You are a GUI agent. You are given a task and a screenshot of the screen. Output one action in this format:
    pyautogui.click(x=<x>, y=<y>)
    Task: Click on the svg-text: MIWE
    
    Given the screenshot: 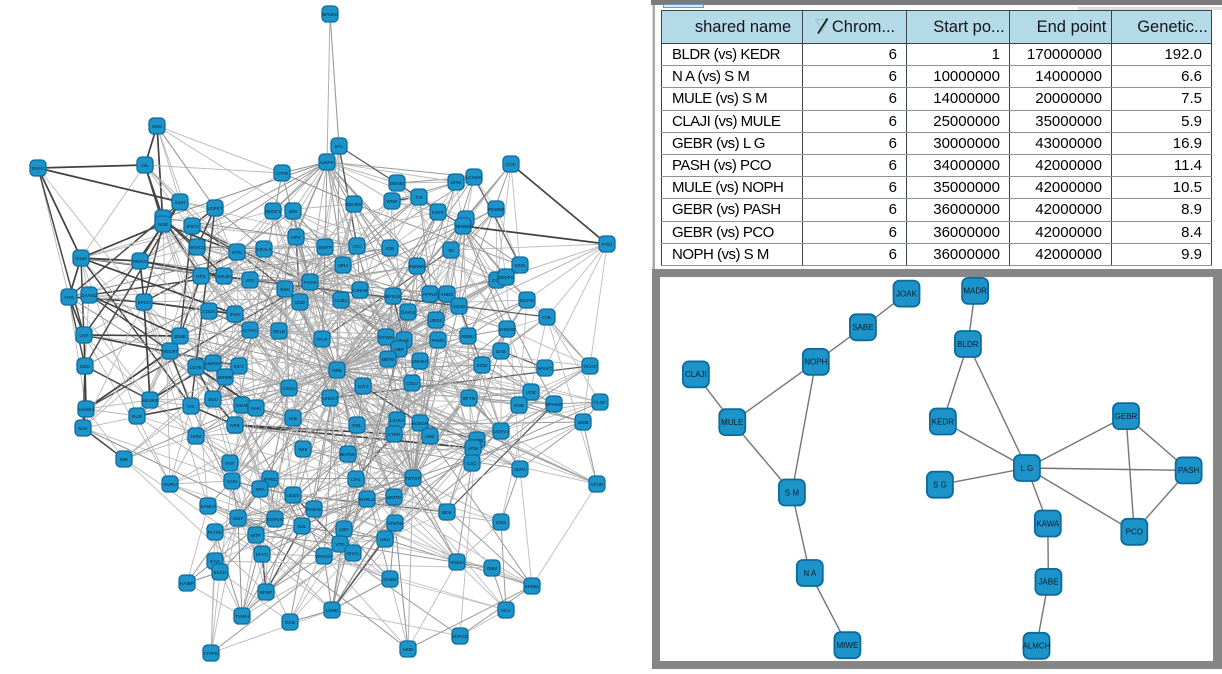 What is the action you would take?
    pyautogui.click(x=848, y=645)
    